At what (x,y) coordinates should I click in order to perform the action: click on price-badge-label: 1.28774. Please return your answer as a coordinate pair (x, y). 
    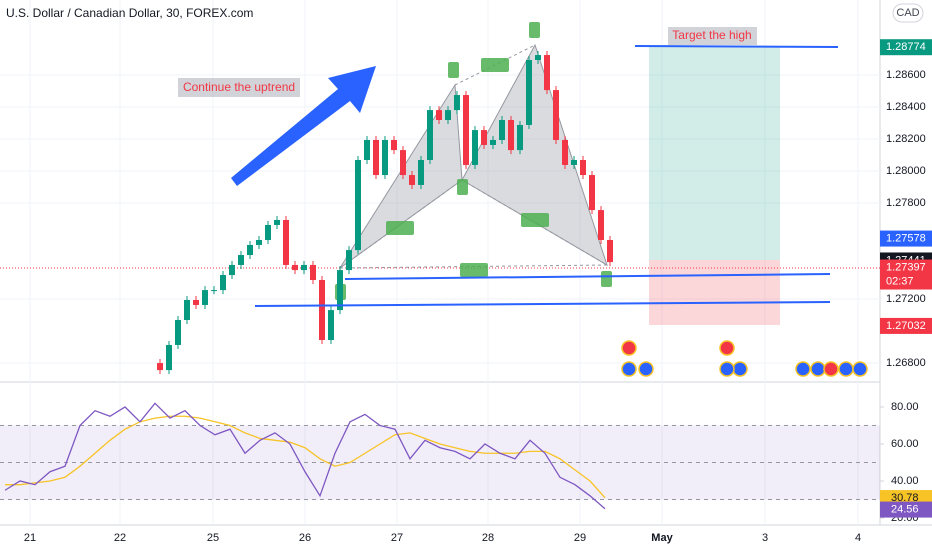
    Looking at the image, I should click on (906, 47).